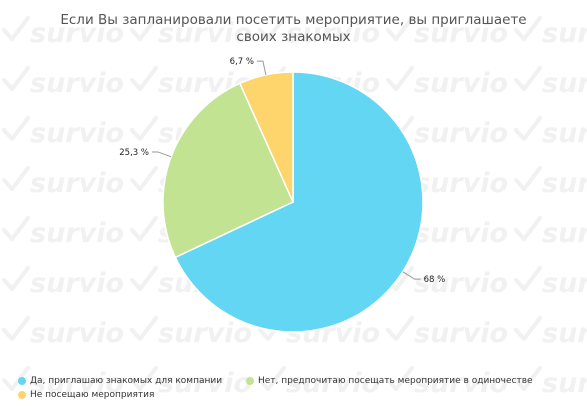 Image resolution: width=587 pixels, height=420 pixels. I want to click on legend-label-not-attending: Не посещаю мероприятия, so click(92, 395).